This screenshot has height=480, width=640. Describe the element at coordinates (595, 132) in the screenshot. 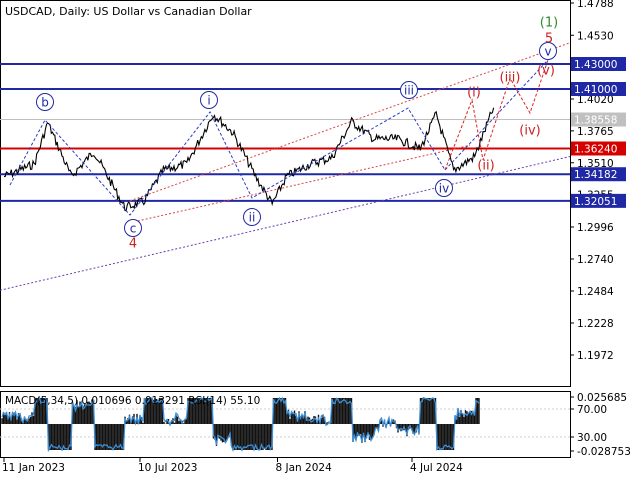

I see `y-tick-label: 1.3765` at that location.